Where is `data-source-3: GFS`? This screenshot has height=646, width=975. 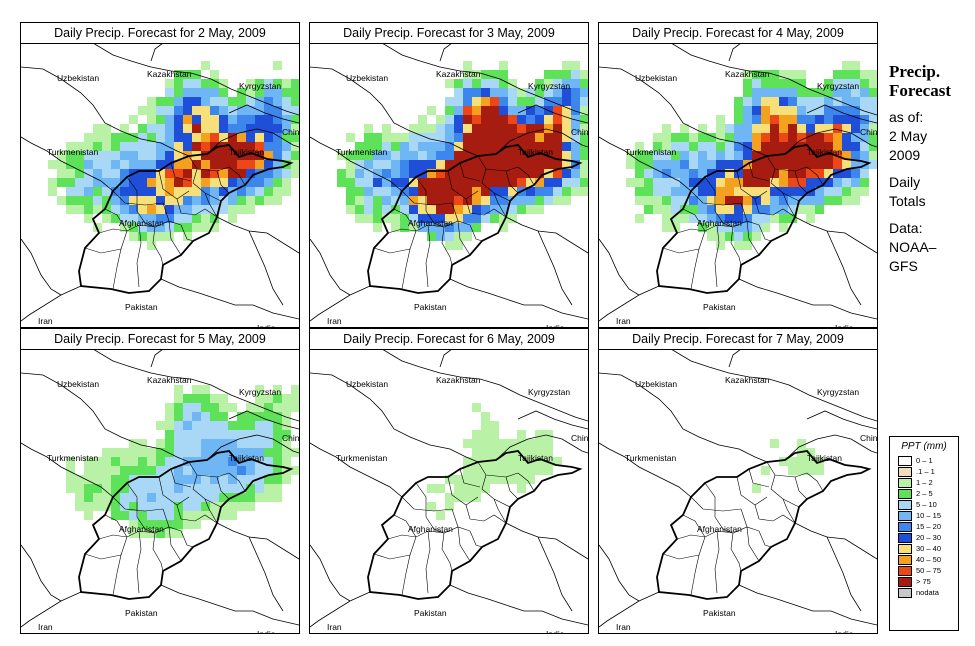 data-source-3: GFS is located at coordinates (903, 266).